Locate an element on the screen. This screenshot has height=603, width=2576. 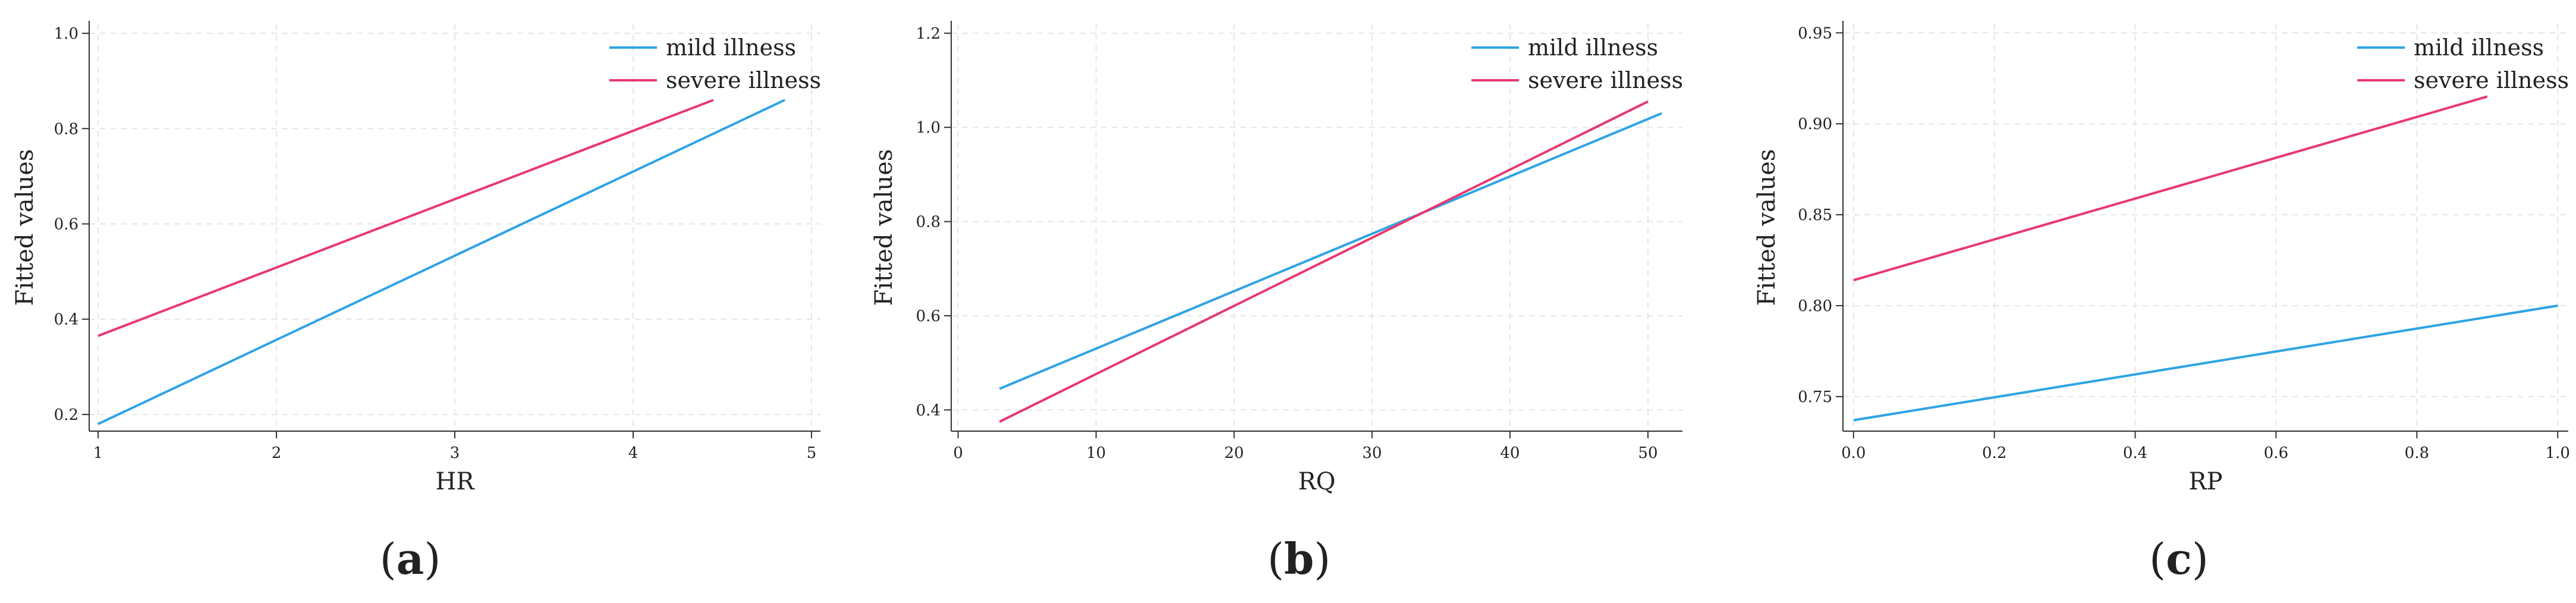
y-tick-label: 1.2 is located at coordinates (928, 34).